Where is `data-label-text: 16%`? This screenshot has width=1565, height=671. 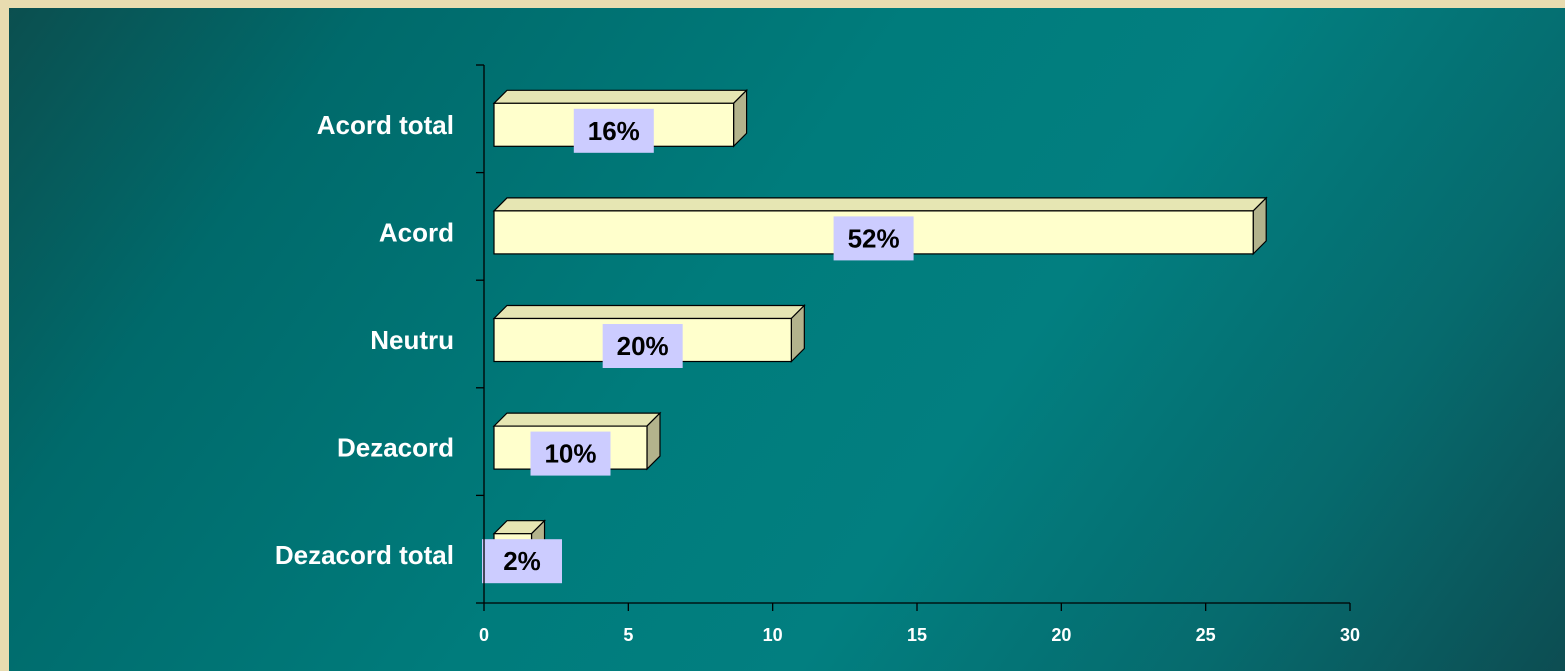
data-label-text: 16% is located at coordinates (614, 131).